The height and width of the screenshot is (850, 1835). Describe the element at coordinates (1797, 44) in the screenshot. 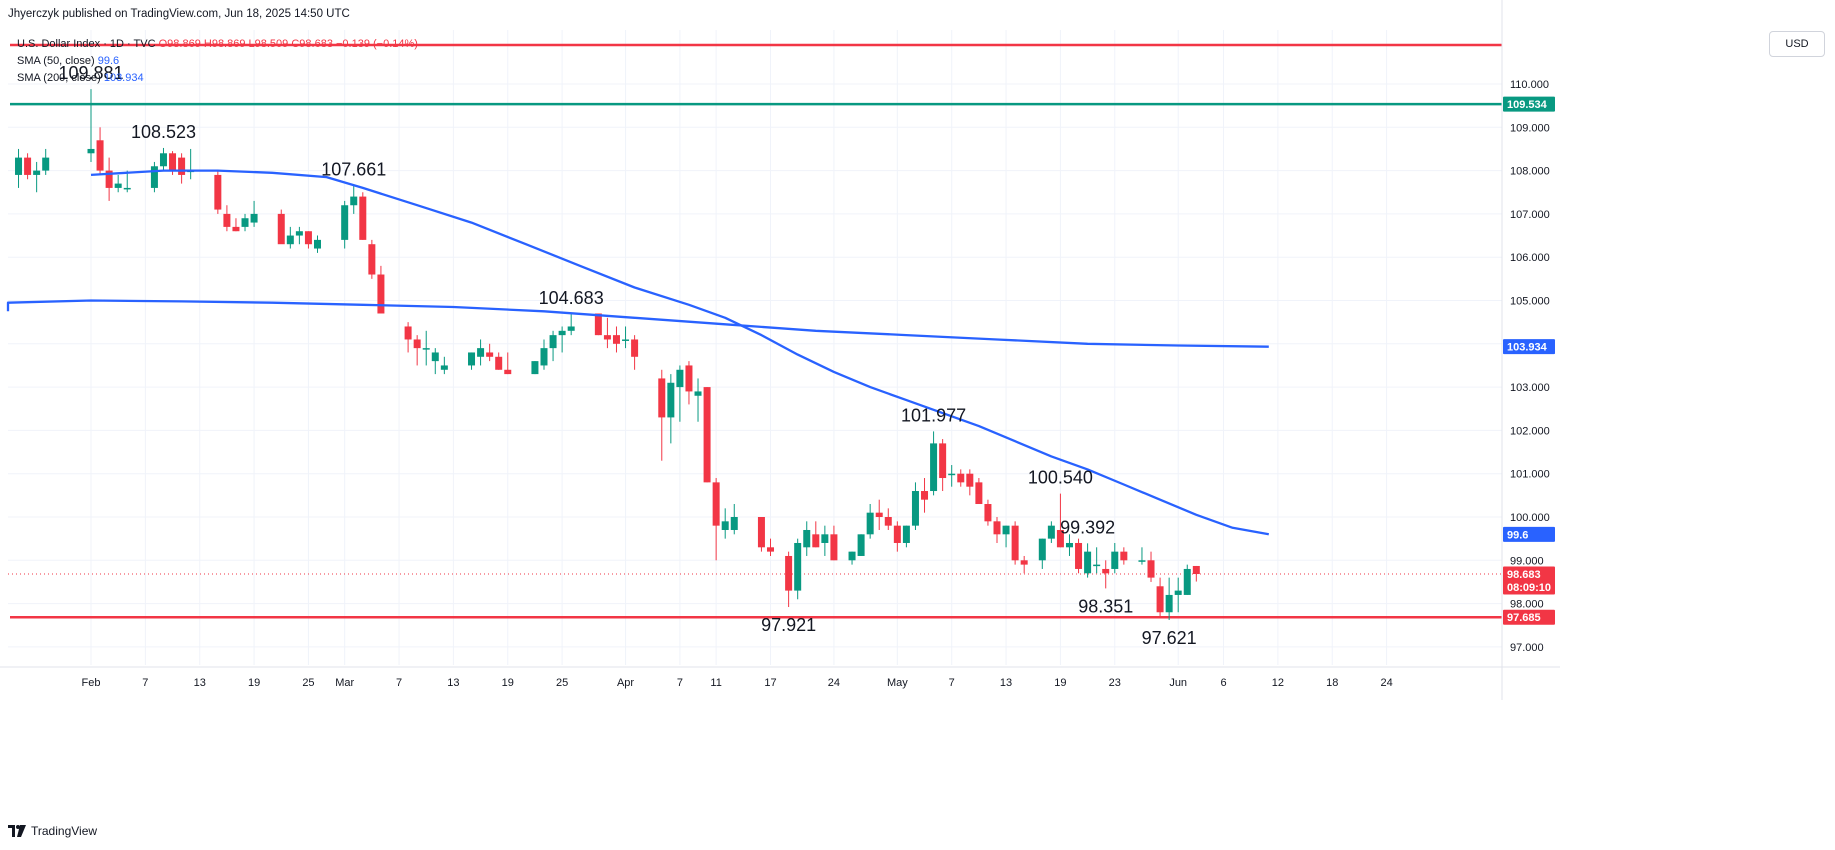

I see `currency-button: USD` at that location.